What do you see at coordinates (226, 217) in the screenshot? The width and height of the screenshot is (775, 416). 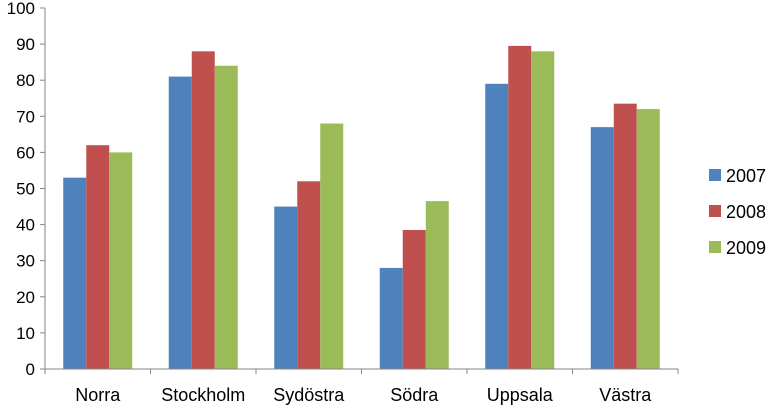 I see `bar-2009-Stockholm` at bounding box center [226, 217].